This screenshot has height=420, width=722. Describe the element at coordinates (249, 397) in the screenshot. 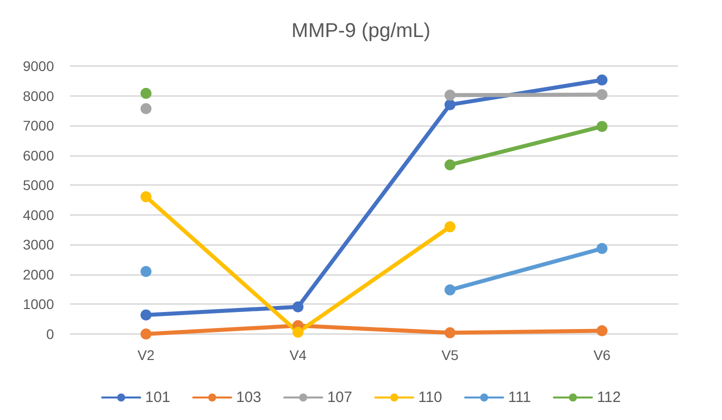

I see `legend-label: 103` at that location.